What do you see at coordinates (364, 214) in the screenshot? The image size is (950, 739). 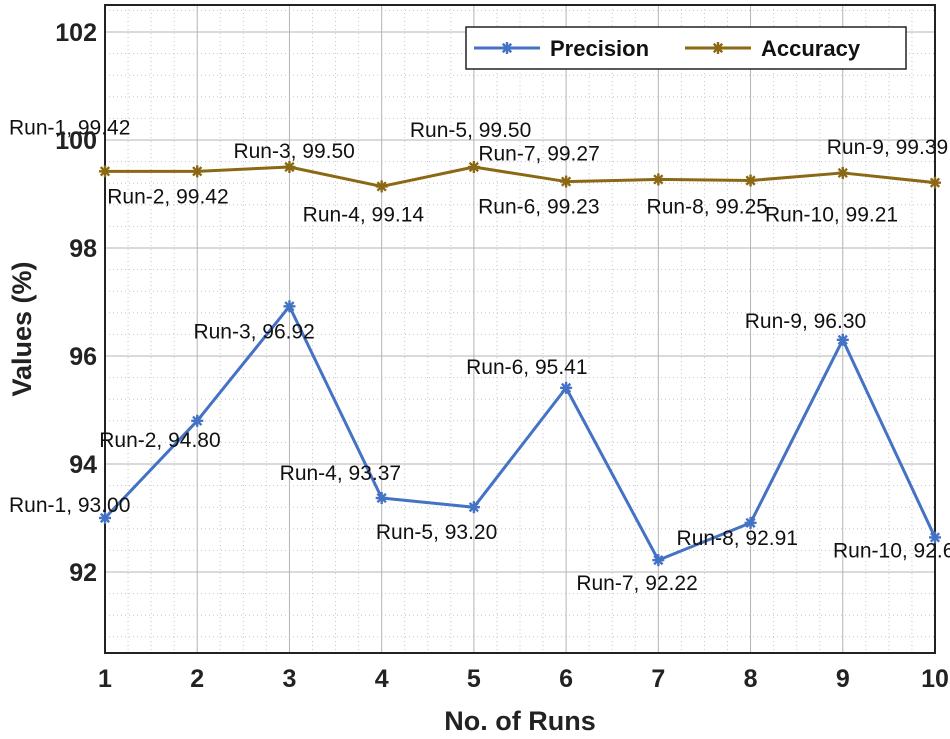 I see `data-label-accuracy: Run-4, 99.14` at bounding box center [364, 214].